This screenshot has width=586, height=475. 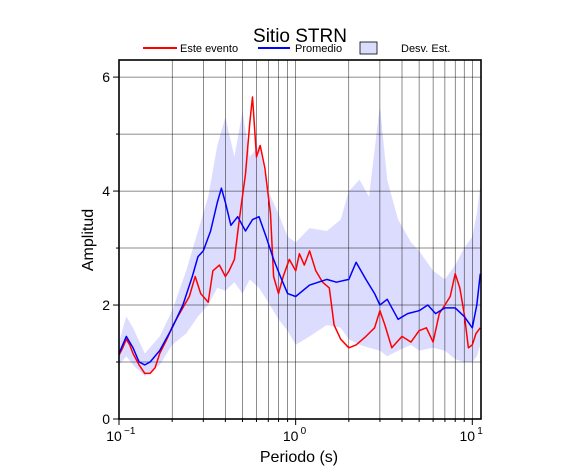 What do you see at coordinates (88, 240) in the screenshot?
I see `y-axis-label: Amplitud` at bounding box center [88, 240].